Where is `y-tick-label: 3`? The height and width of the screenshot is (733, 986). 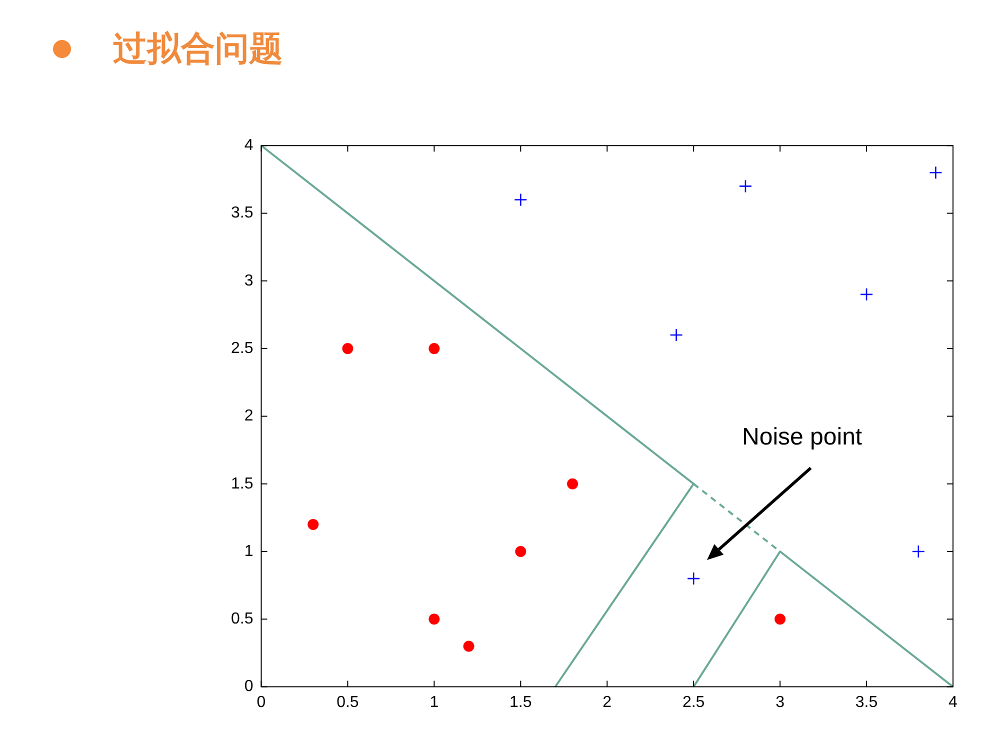
y-tick-label: 3 is located at coordinates (249, 281).